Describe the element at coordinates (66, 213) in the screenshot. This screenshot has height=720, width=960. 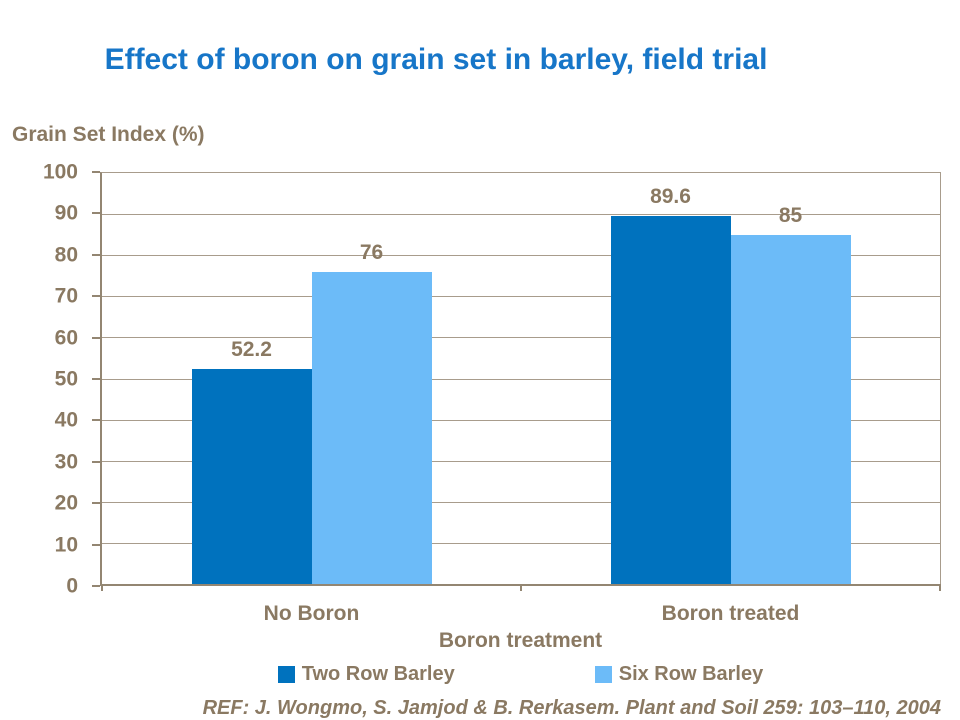
I see `y-tick-label: 90` at that location.